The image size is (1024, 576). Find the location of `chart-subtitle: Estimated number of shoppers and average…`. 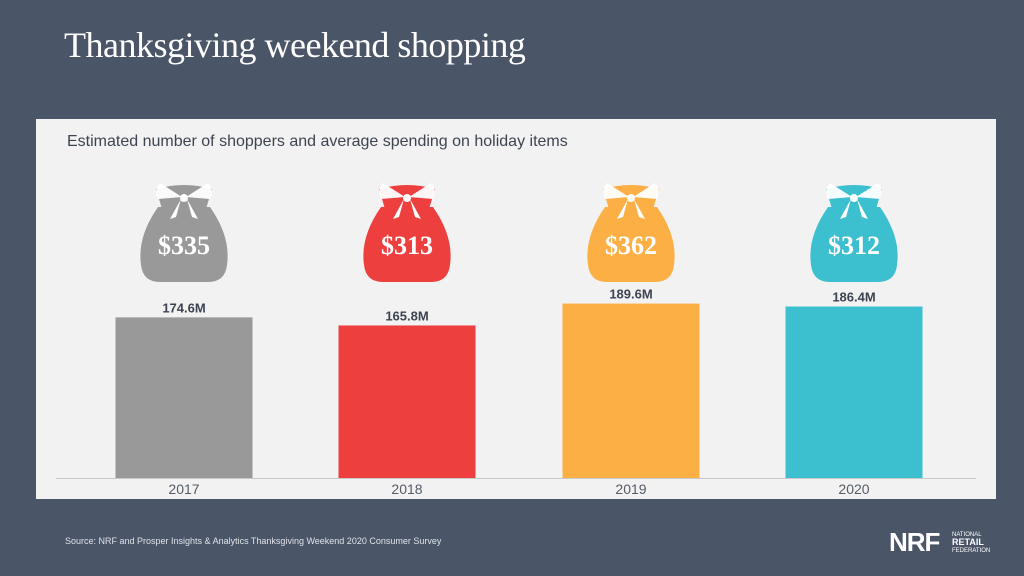

chart-subtitle: Estimated number of shoppers and average… is located at coordinates (317, 141).